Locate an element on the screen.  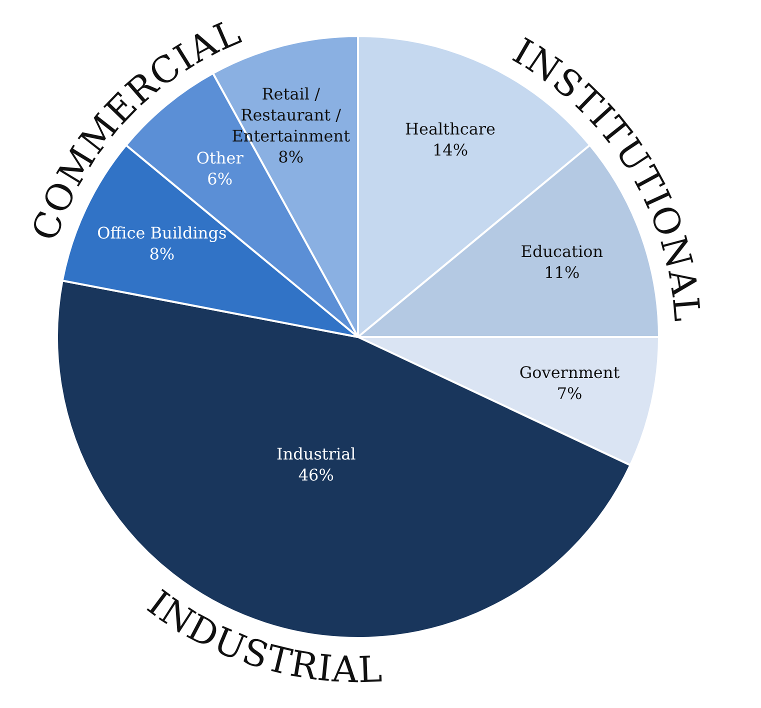
slice-label: Education is located at coordinates (562, 252).